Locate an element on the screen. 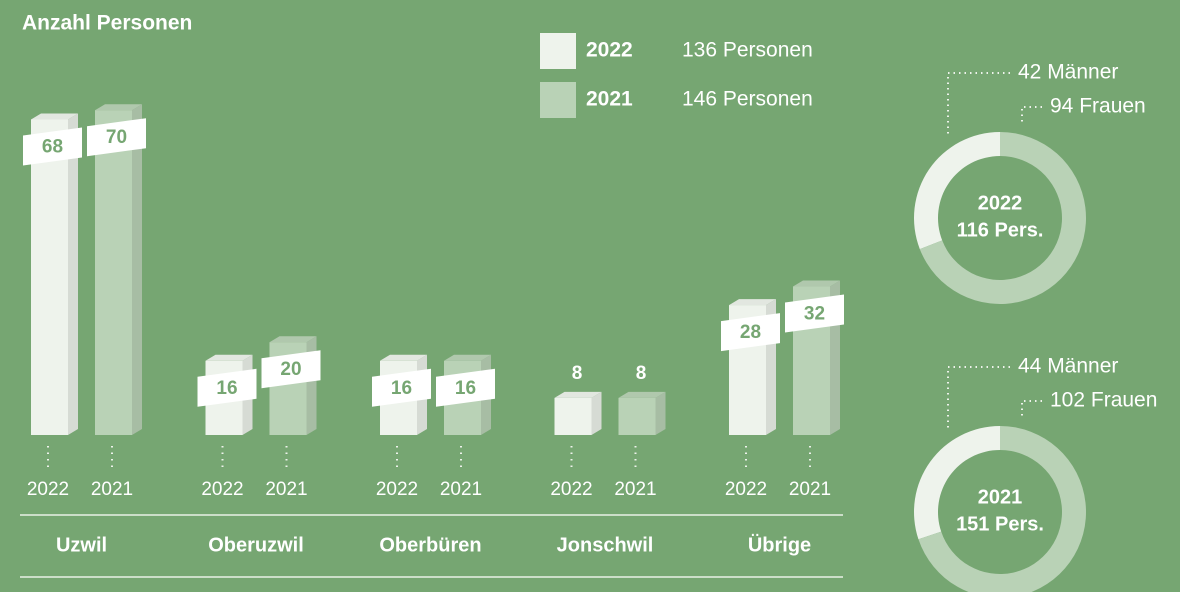 The height and width of the screenshot is (592, 1180). value-label: 28 is located at coordinates (750, 332).